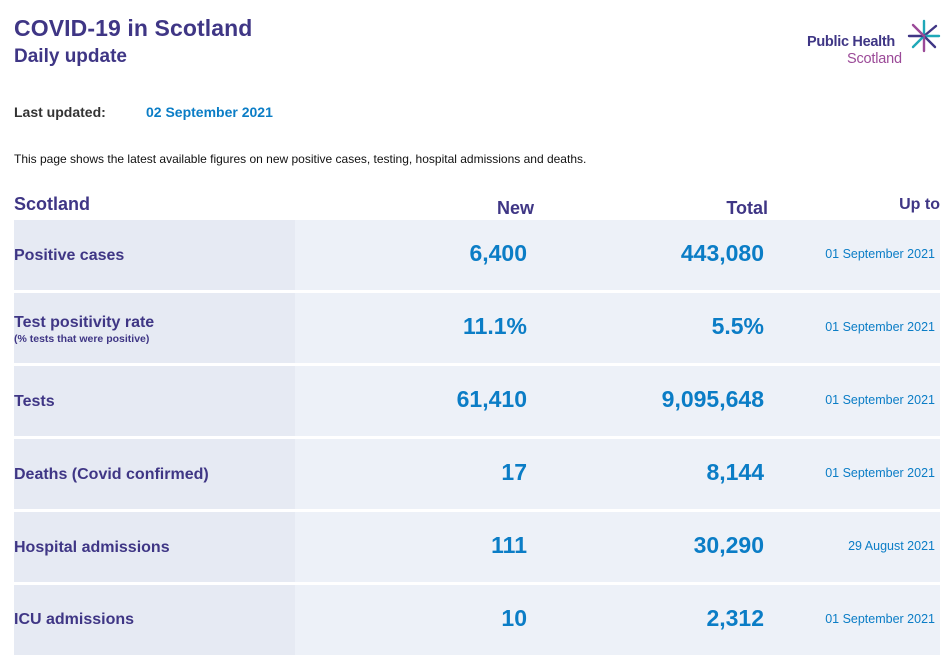  I want to click on row-label: Test positivity rate, so click(84, 322).